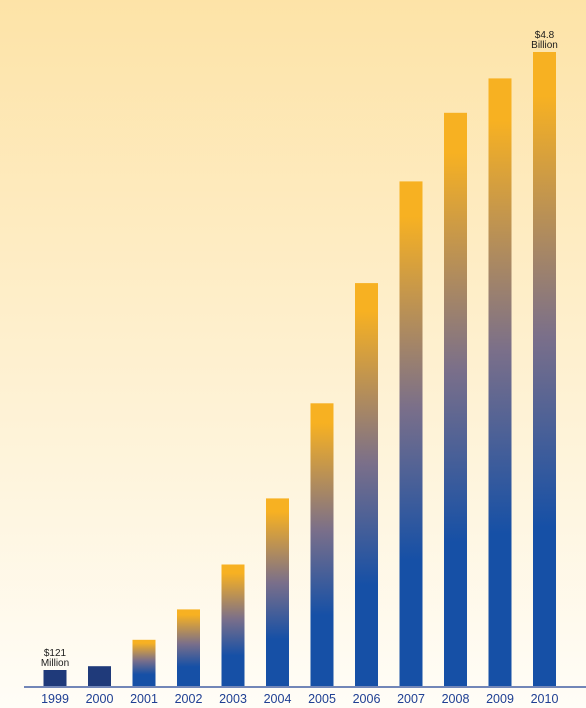  I want to click on x-tick-label-2000: 2000, so click(100, 699).